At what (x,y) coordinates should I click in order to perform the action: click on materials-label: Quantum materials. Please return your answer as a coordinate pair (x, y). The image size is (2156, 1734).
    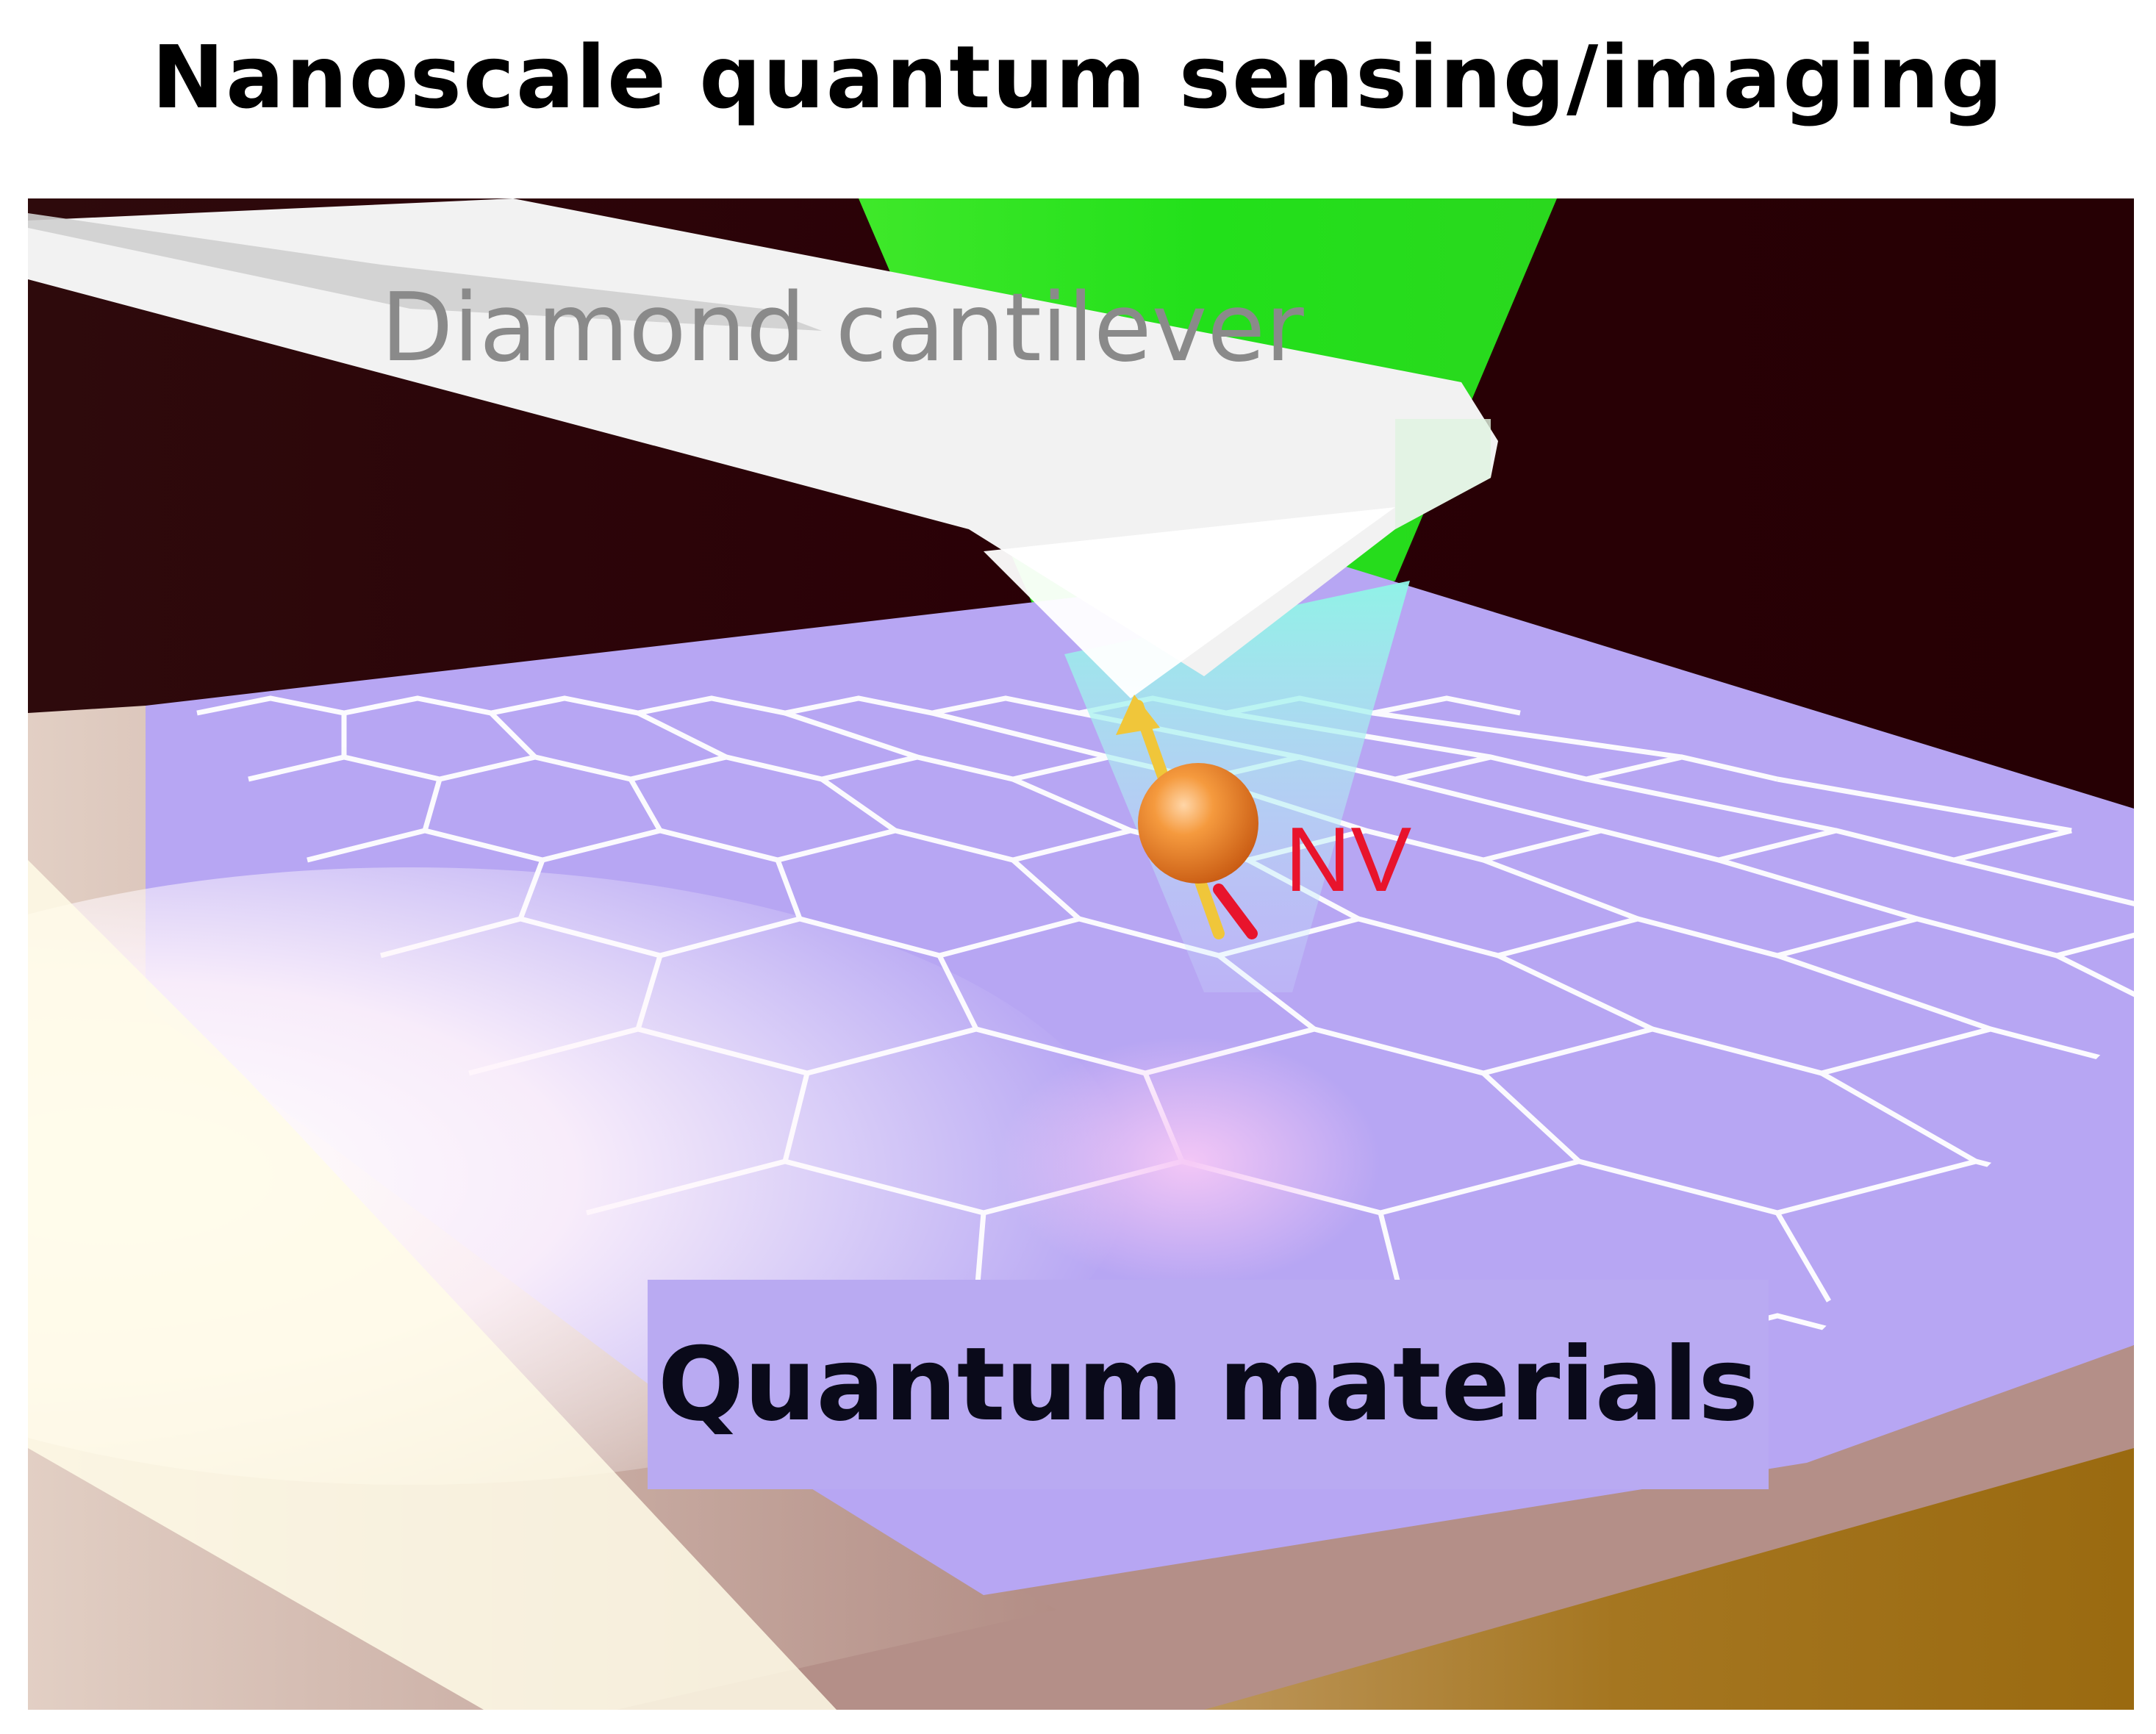
    Looking at the image, I should click on (1208, 1384).